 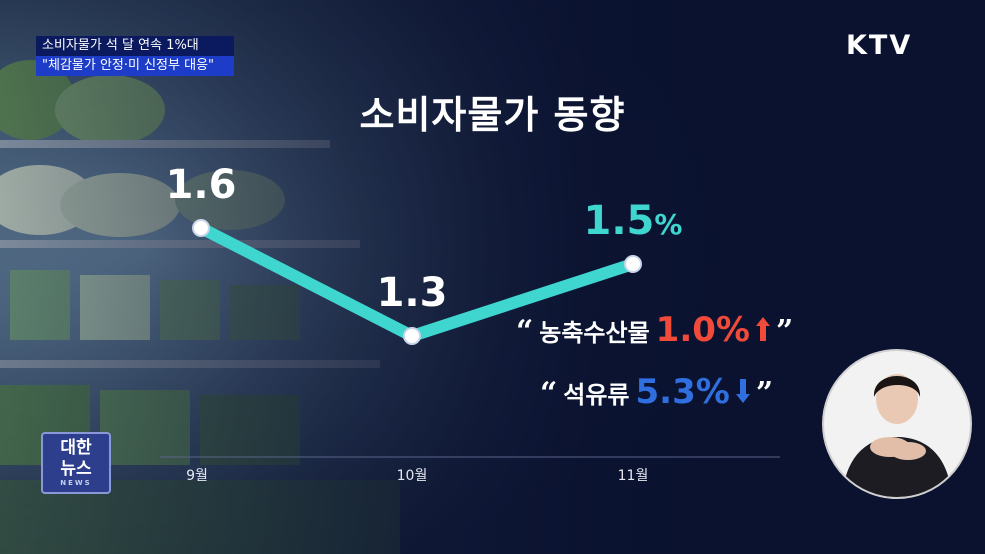 What do you see at coordinates (654, 330) in the screenshot?
I see `note-agri: “ 농축수산물 1.0% ”` at bounding box center [654, 330].